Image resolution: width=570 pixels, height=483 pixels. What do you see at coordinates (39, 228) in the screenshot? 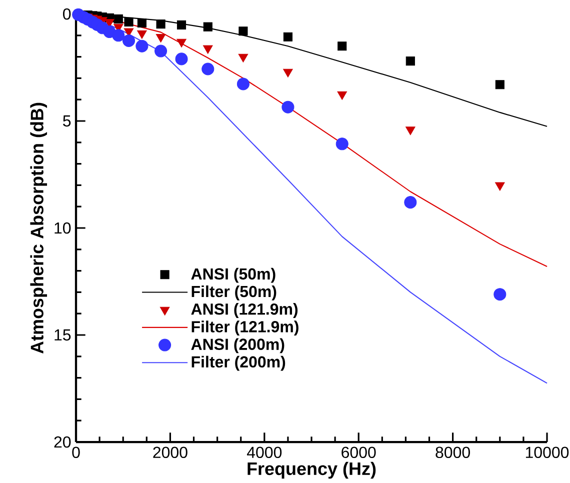
I see `y-axis-title: Atmospheric Absorption (dB)` at bounding box center [39, 228].